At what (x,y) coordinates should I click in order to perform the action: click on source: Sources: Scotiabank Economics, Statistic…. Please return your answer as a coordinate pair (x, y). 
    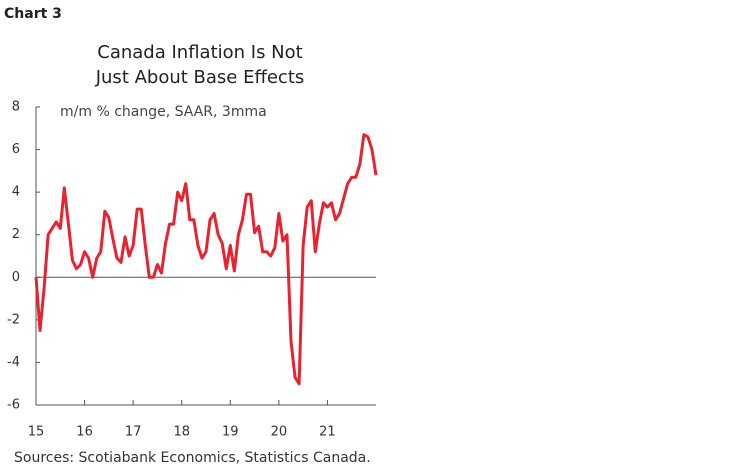
    Looking at the image, I should click on (192, 458).